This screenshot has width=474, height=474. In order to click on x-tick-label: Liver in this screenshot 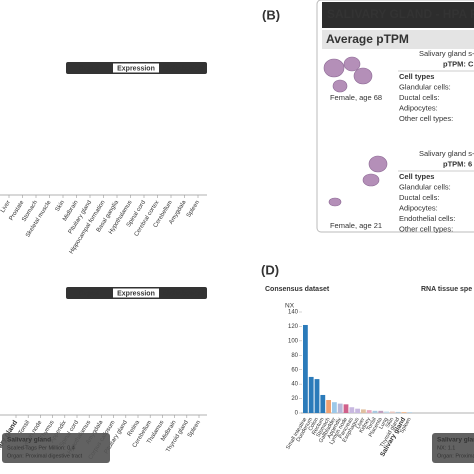, I will do `click(360, 423)`.